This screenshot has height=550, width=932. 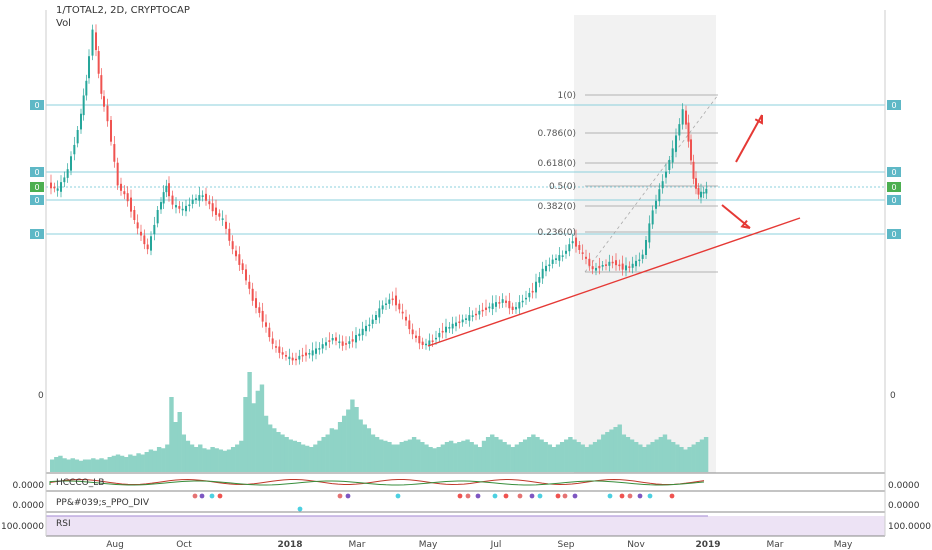 I want to click on x-tick-label: Mar, so click(x=775, y=545).